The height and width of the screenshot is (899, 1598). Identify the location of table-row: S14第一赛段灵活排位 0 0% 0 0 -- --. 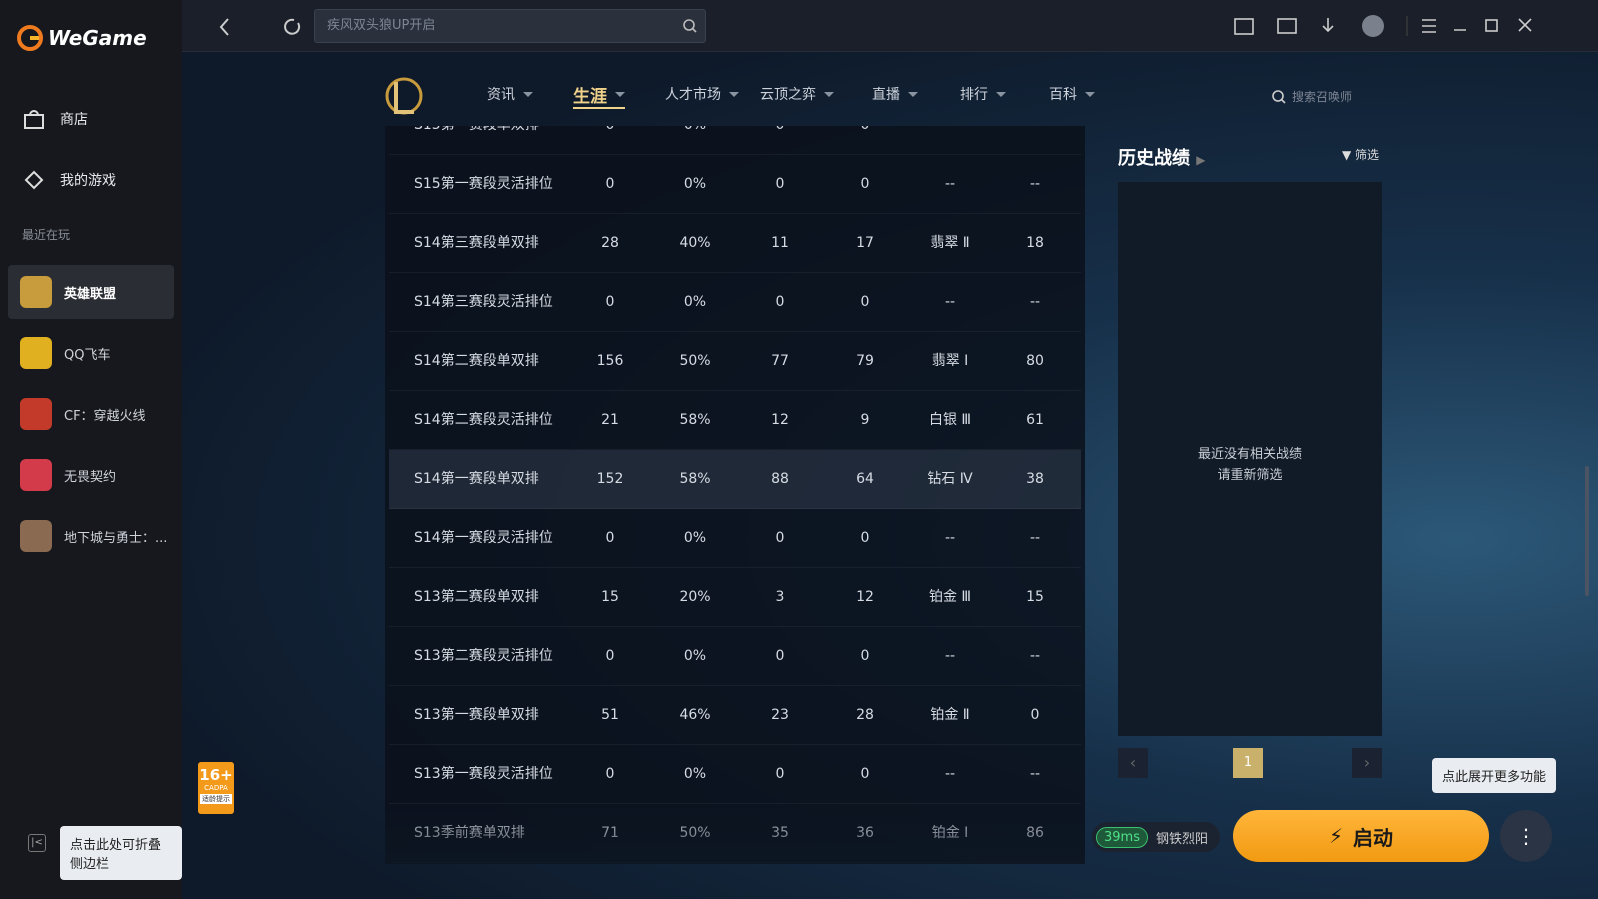
(735, 538).